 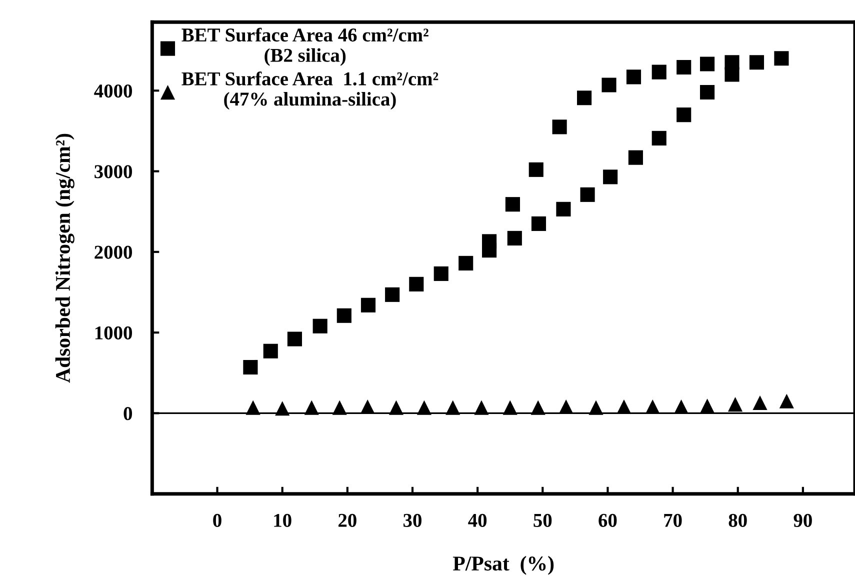 What do you see at coordinates (673, 520) in the screenshot?
I see `x-tick-label: 70` at bounding box center [673, 520].